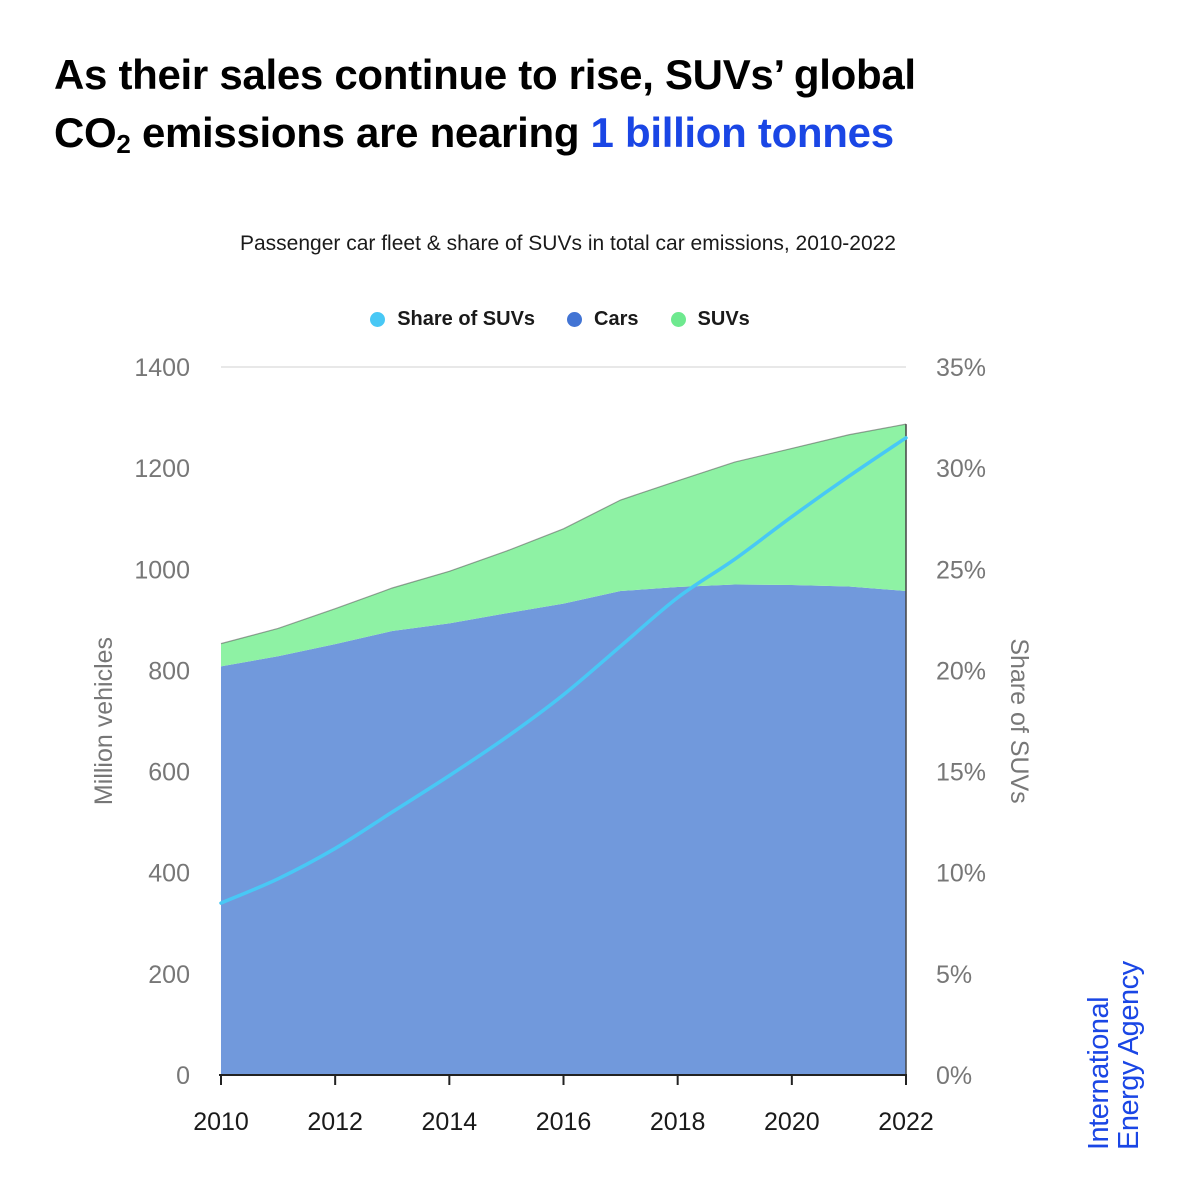  I want to click on area-top-outline, so click(563, 534).